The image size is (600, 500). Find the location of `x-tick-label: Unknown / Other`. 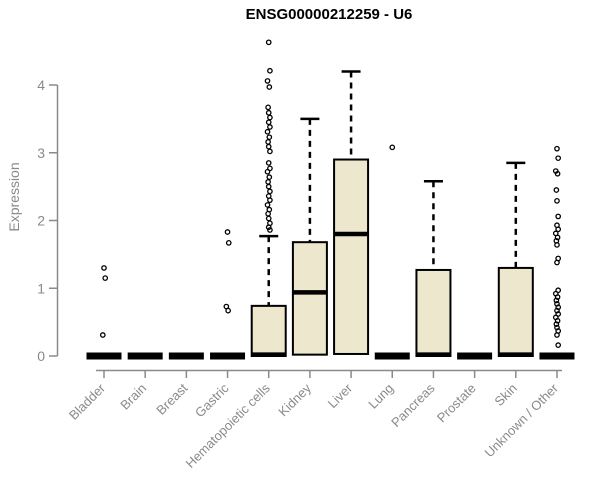

x-tick-label: Unknown / Other is located at coordinates (522, 420).